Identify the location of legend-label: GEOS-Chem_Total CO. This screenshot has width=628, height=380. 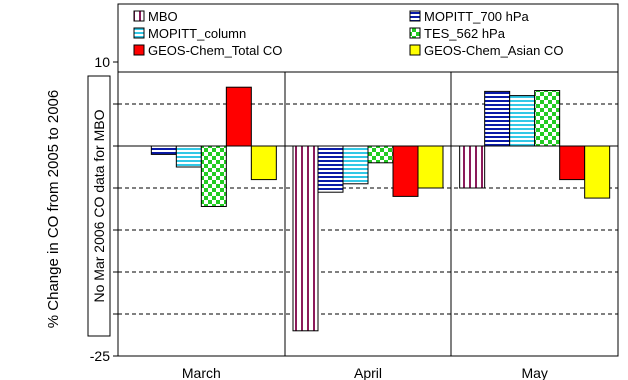
(215, 50).